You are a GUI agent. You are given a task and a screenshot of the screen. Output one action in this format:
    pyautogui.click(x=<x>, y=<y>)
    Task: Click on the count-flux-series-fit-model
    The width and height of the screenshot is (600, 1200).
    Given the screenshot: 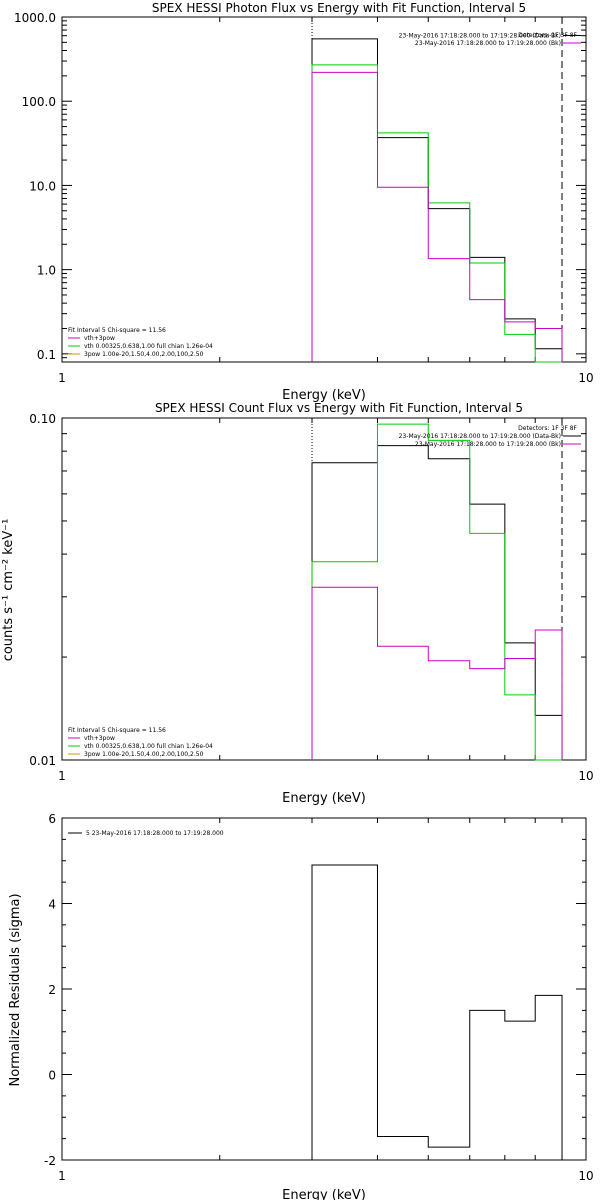 What is the action you would take?
    pyautogui.click(x=437, y=592)
    